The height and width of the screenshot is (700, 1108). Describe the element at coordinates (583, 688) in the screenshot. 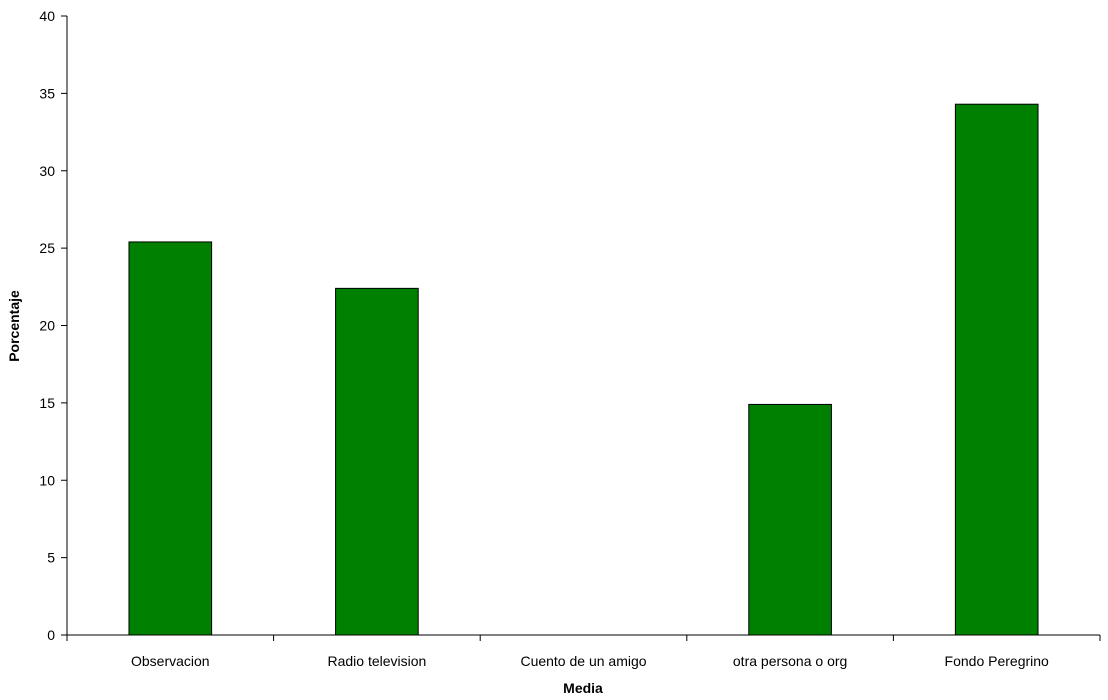

I see `x-axis-title: Media` at that location.